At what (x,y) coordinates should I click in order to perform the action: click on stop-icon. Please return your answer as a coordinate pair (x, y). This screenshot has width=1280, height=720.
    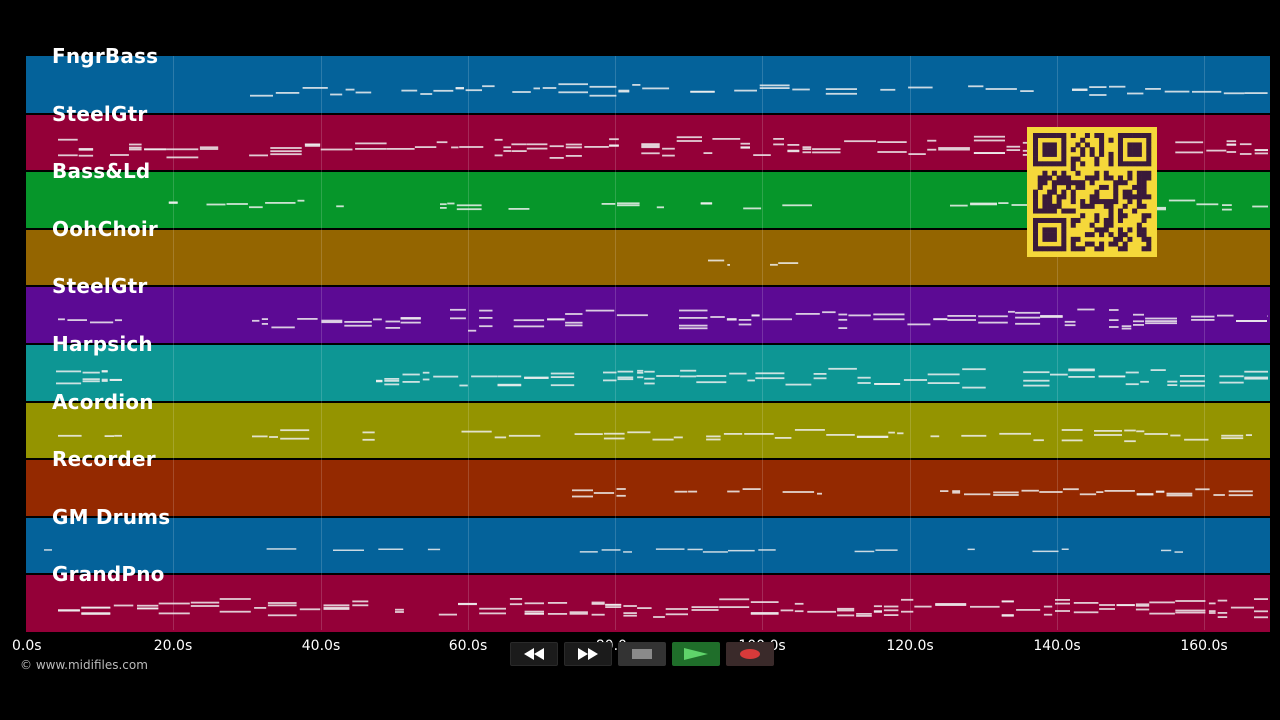
    Looking at the image, I should click on (642, 654).